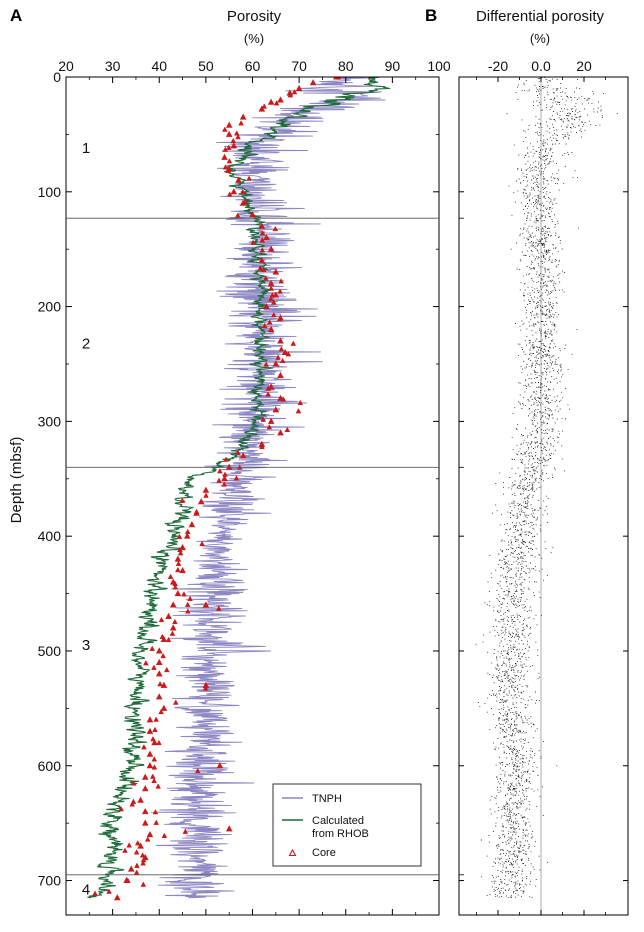 The width and height of the screenshot is (644, 932). Describe the element at coordinates (206, 66) in the screenshot. I see `x-tick-label: 50` at that location.